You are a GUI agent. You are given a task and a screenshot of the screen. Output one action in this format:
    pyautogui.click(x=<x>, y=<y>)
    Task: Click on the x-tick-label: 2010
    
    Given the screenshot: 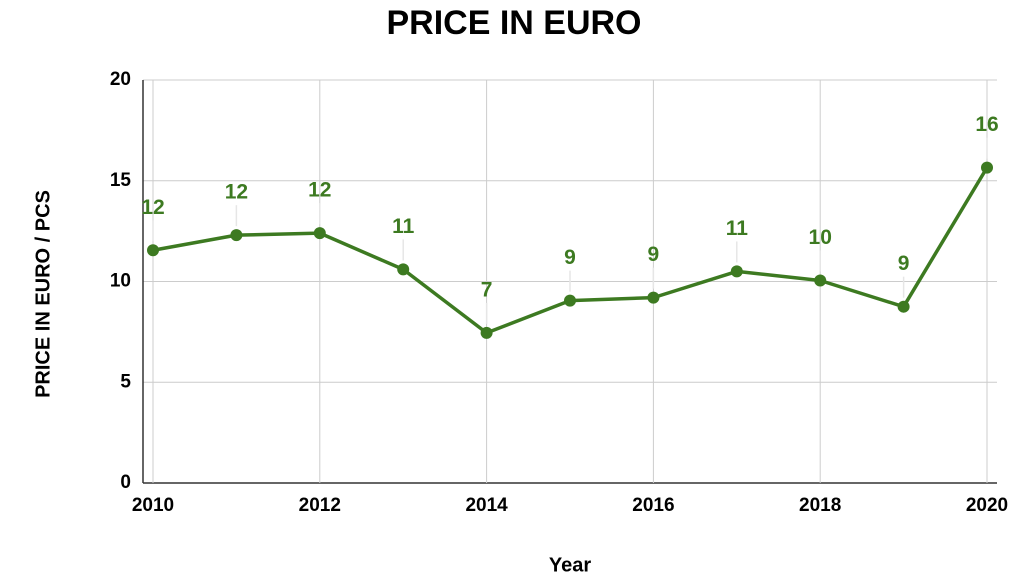 What is the action you would take?
    pyautogui.click(x=153, y=505)
    